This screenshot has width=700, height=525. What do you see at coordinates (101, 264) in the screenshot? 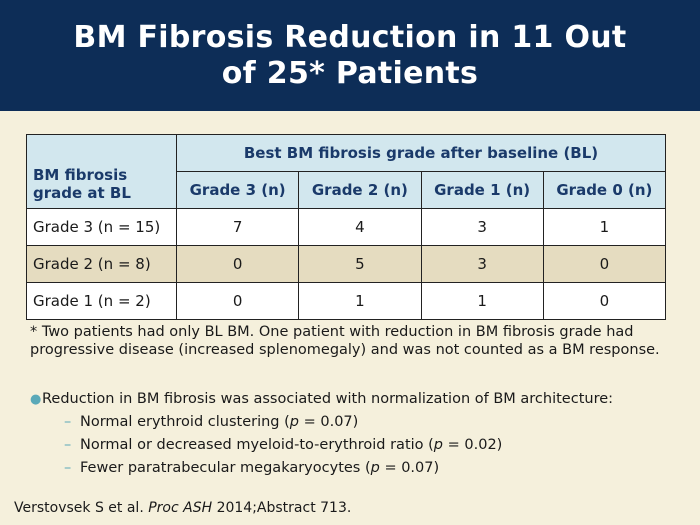
I see `row-label: Grade 2 (n = 8)` at bounding box center [101, 264].